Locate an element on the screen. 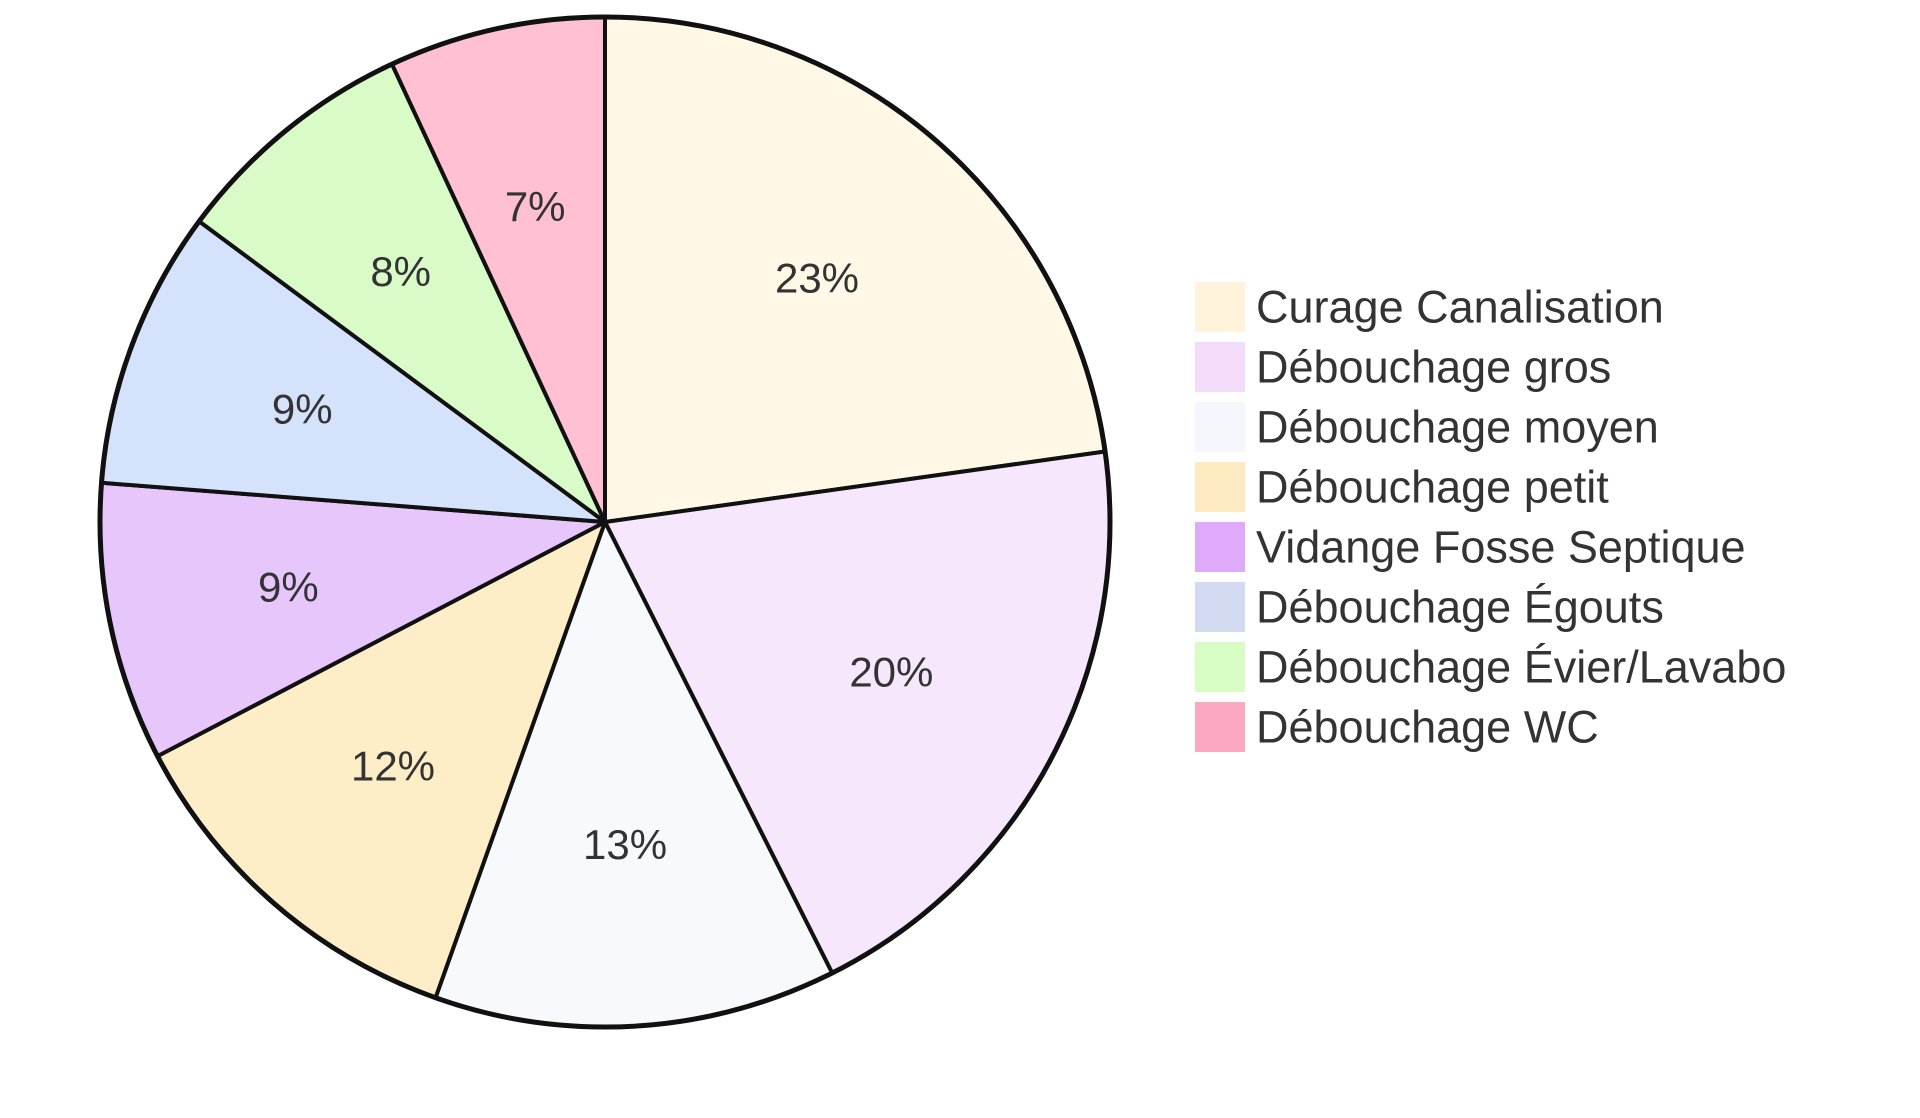  legend-item: Débouchage petit is located at coordinates (1402, 487).